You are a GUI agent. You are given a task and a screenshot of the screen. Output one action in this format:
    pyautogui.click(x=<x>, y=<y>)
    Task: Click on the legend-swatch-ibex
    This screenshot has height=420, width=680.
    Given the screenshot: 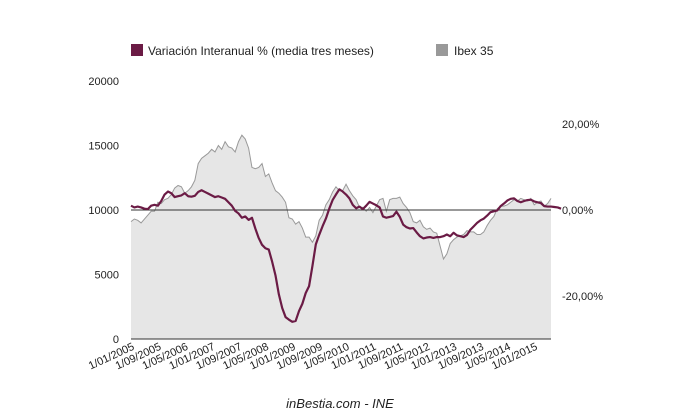 What is the action you would take?
    pyautogui.click(x=442, y=50)
    